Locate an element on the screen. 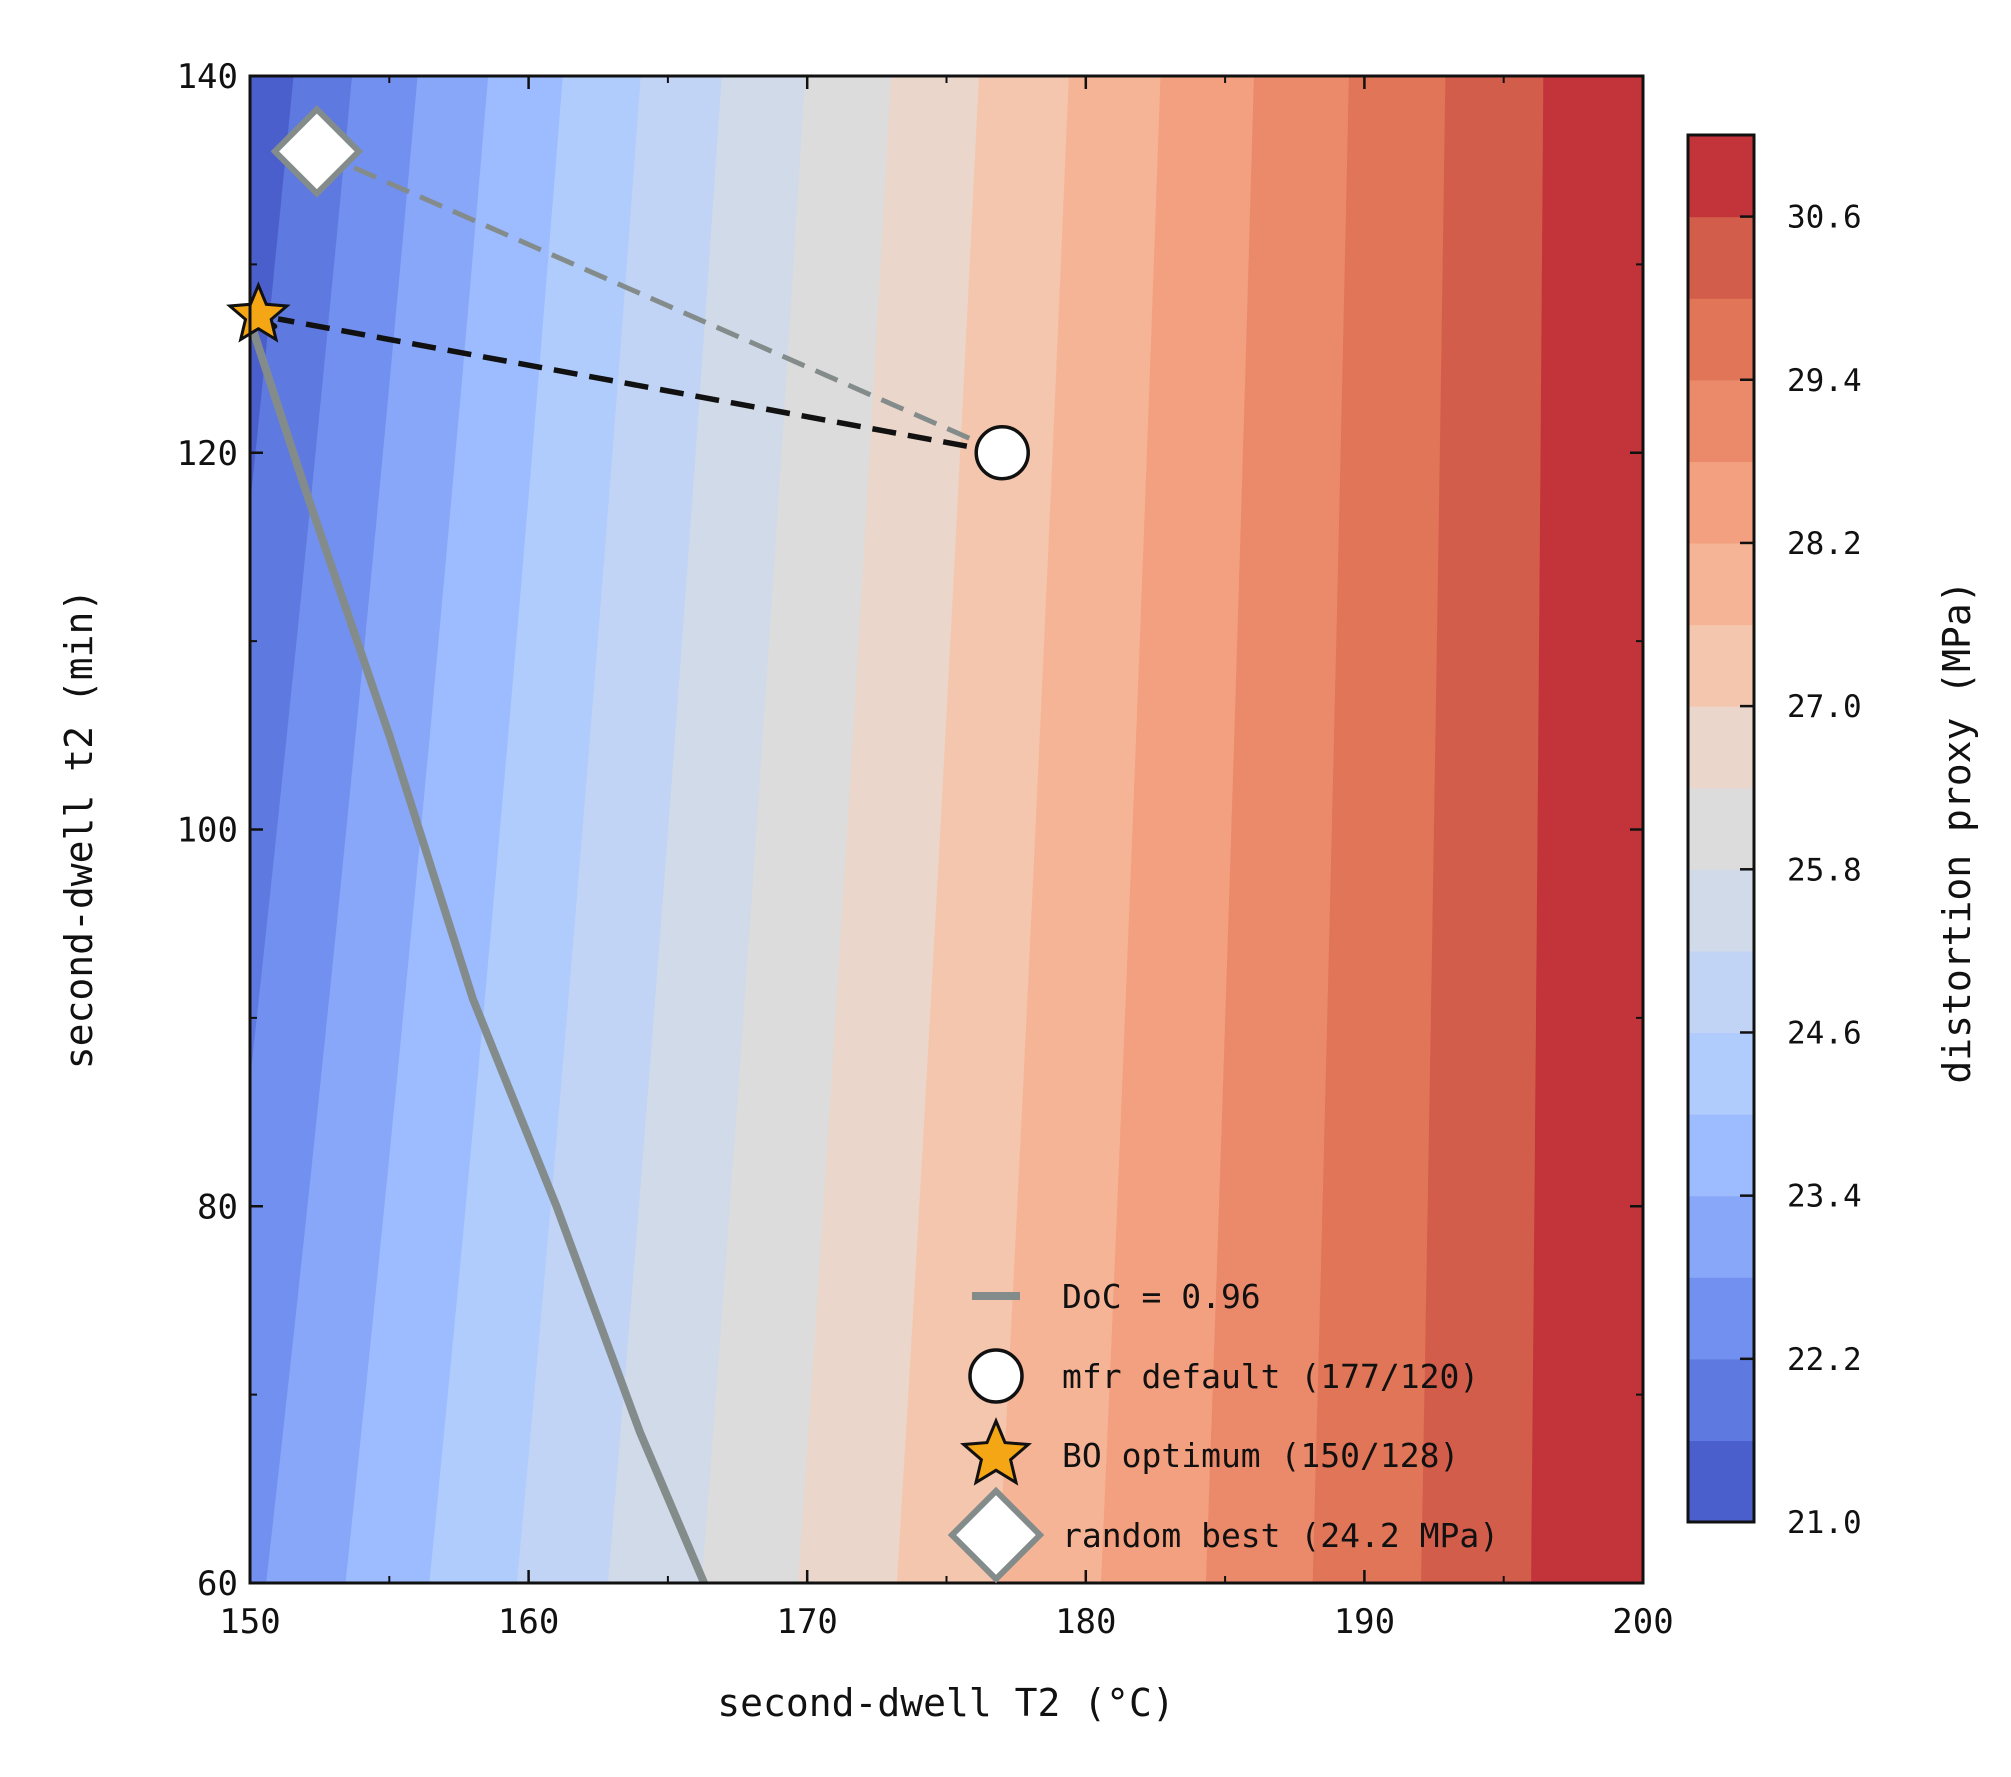  colorbar-tick-label: 21.0 is located at coordinates (1824, 1523).